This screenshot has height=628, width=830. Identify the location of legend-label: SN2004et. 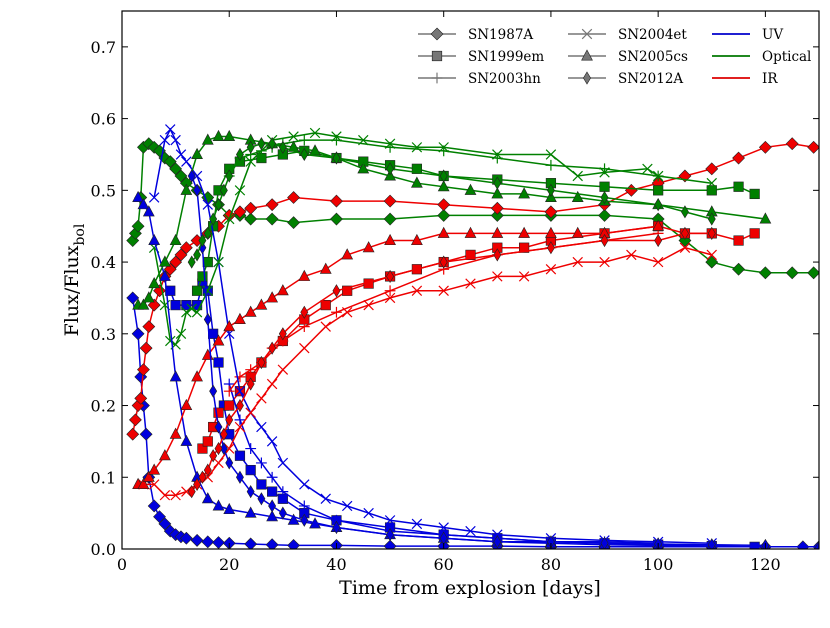
(652, 35).